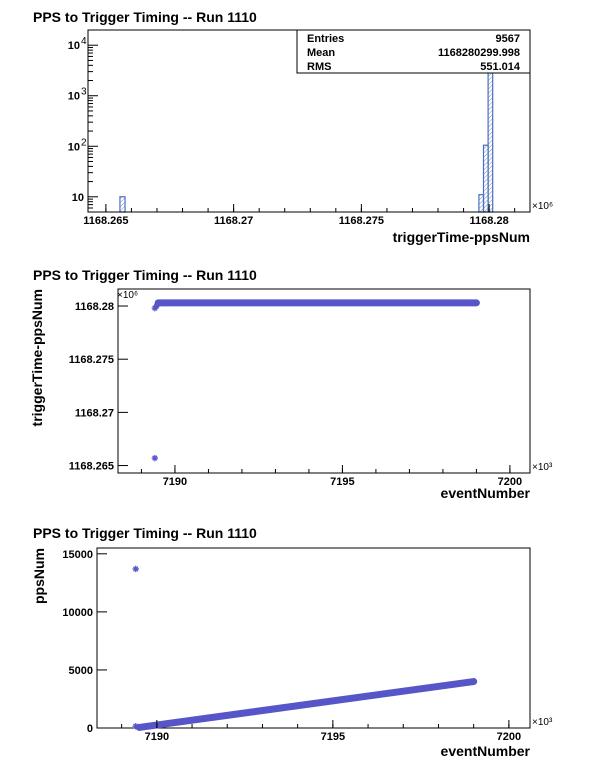 The height and width of the screenshot is (772, 596). What do you see at coordinates (105, 221) in the screenshot?
I see `x-tick-label: 1168.265` at bounding box center [105, 221].